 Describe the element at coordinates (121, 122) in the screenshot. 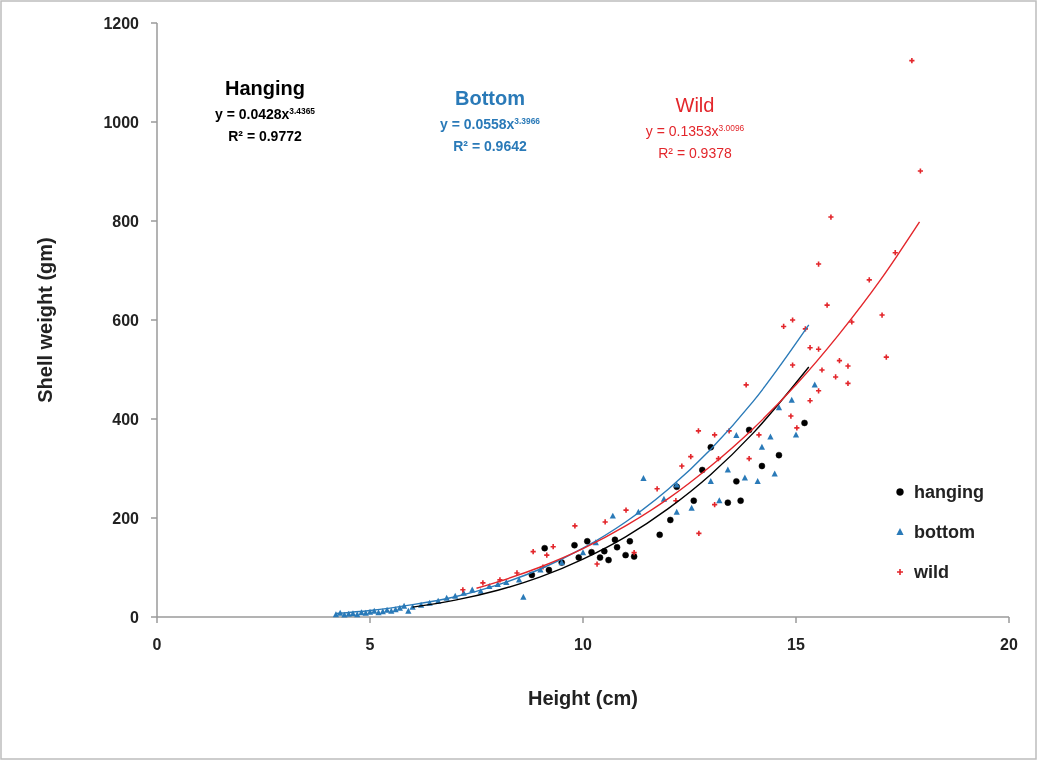

I see `y-tick-label: 1000` at that location.